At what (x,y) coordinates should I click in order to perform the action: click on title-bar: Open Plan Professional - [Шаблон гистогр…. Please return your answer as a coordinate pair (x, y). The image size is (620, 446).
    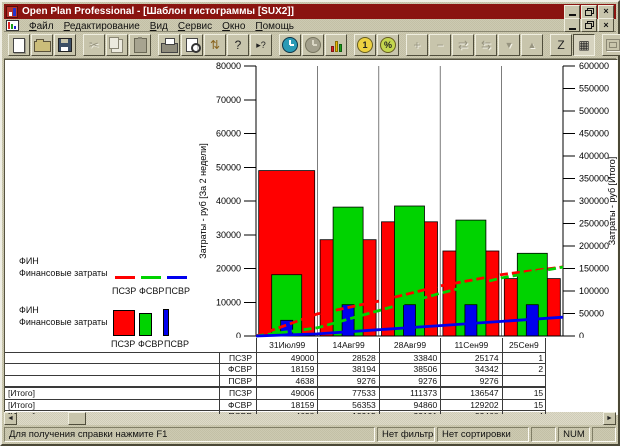
    Looking at the image, I should click on (310, 11).